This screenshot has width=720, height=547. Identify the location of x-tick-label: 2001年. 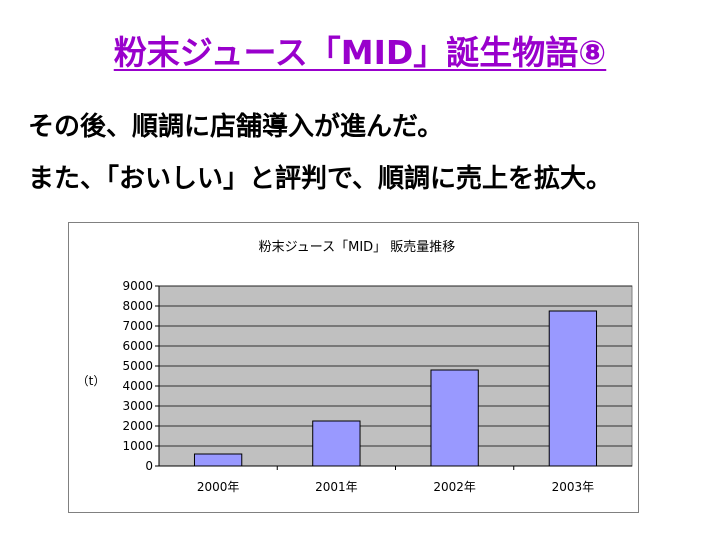
(336, 487).